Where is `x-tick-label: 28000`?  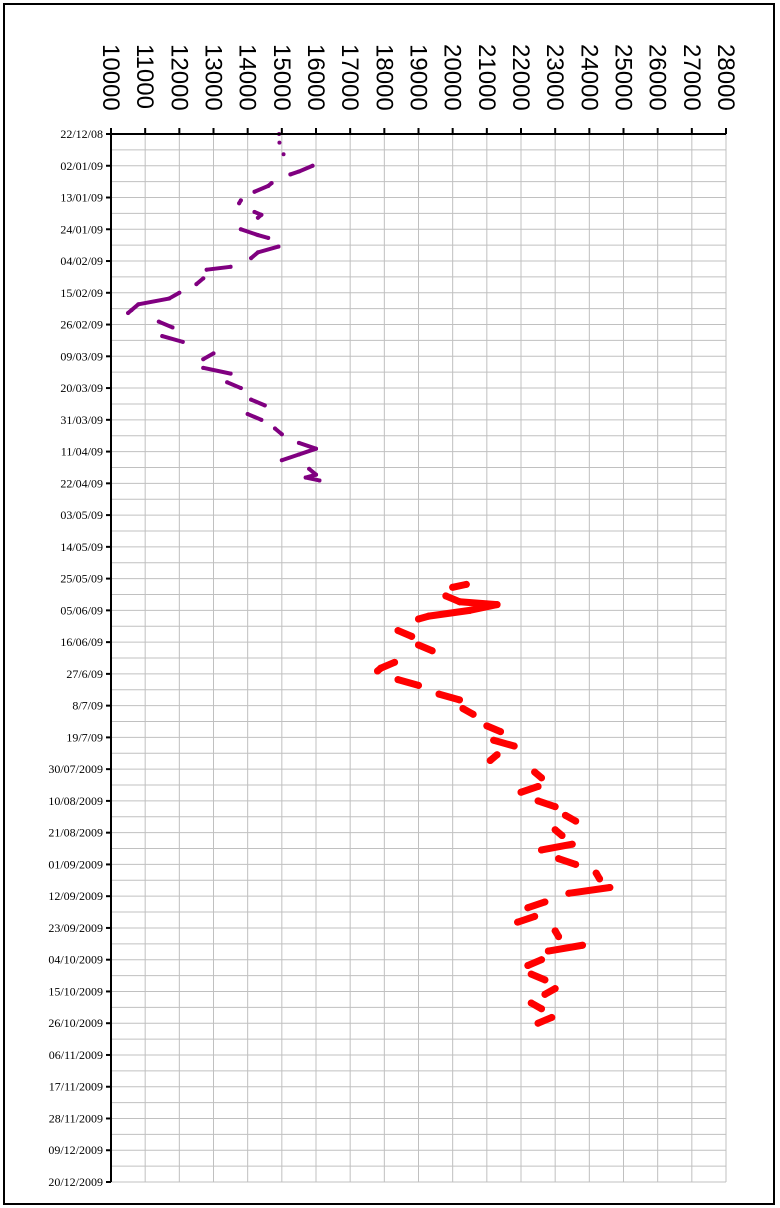 x-tick-label: 28000 is located at coordinates (725, 77).